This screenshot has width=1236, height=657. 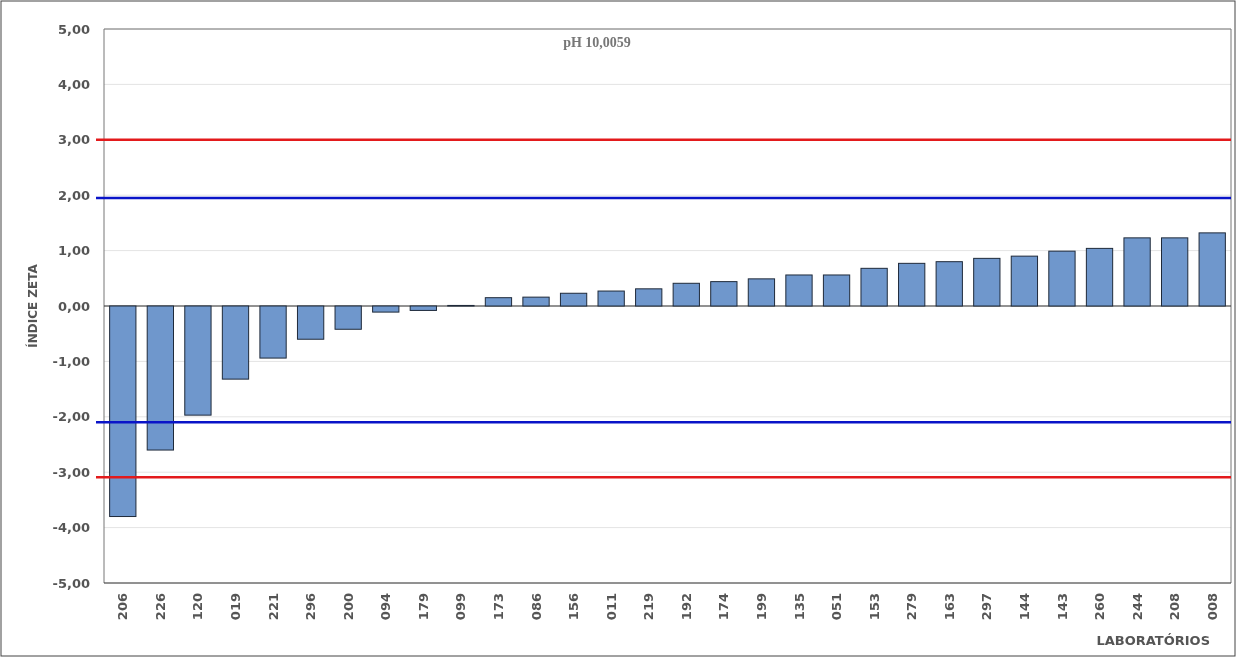 I want to click on y-axis-title: ÍNDICE ZETA, so click(x=33, y=305).